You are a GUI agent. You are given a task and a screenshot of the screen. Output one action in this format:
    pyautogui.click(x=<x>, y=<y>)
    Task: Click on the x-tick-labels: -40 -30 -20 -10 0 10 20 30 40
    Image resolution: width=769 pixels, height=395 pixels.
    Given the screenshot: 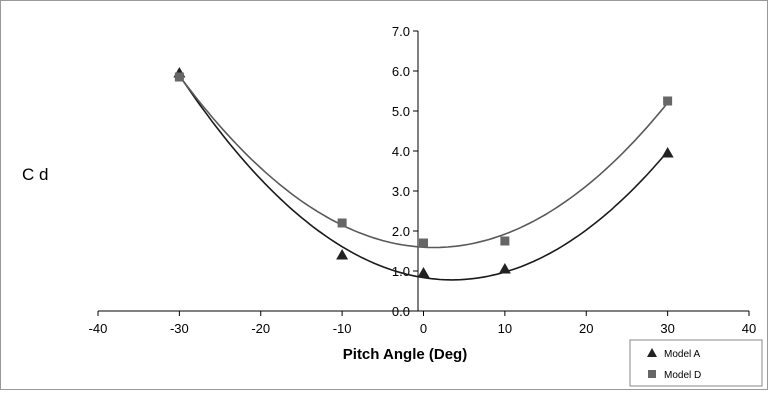 What is the action you would take?
    pyautogui.click(x=423, y=328)
    